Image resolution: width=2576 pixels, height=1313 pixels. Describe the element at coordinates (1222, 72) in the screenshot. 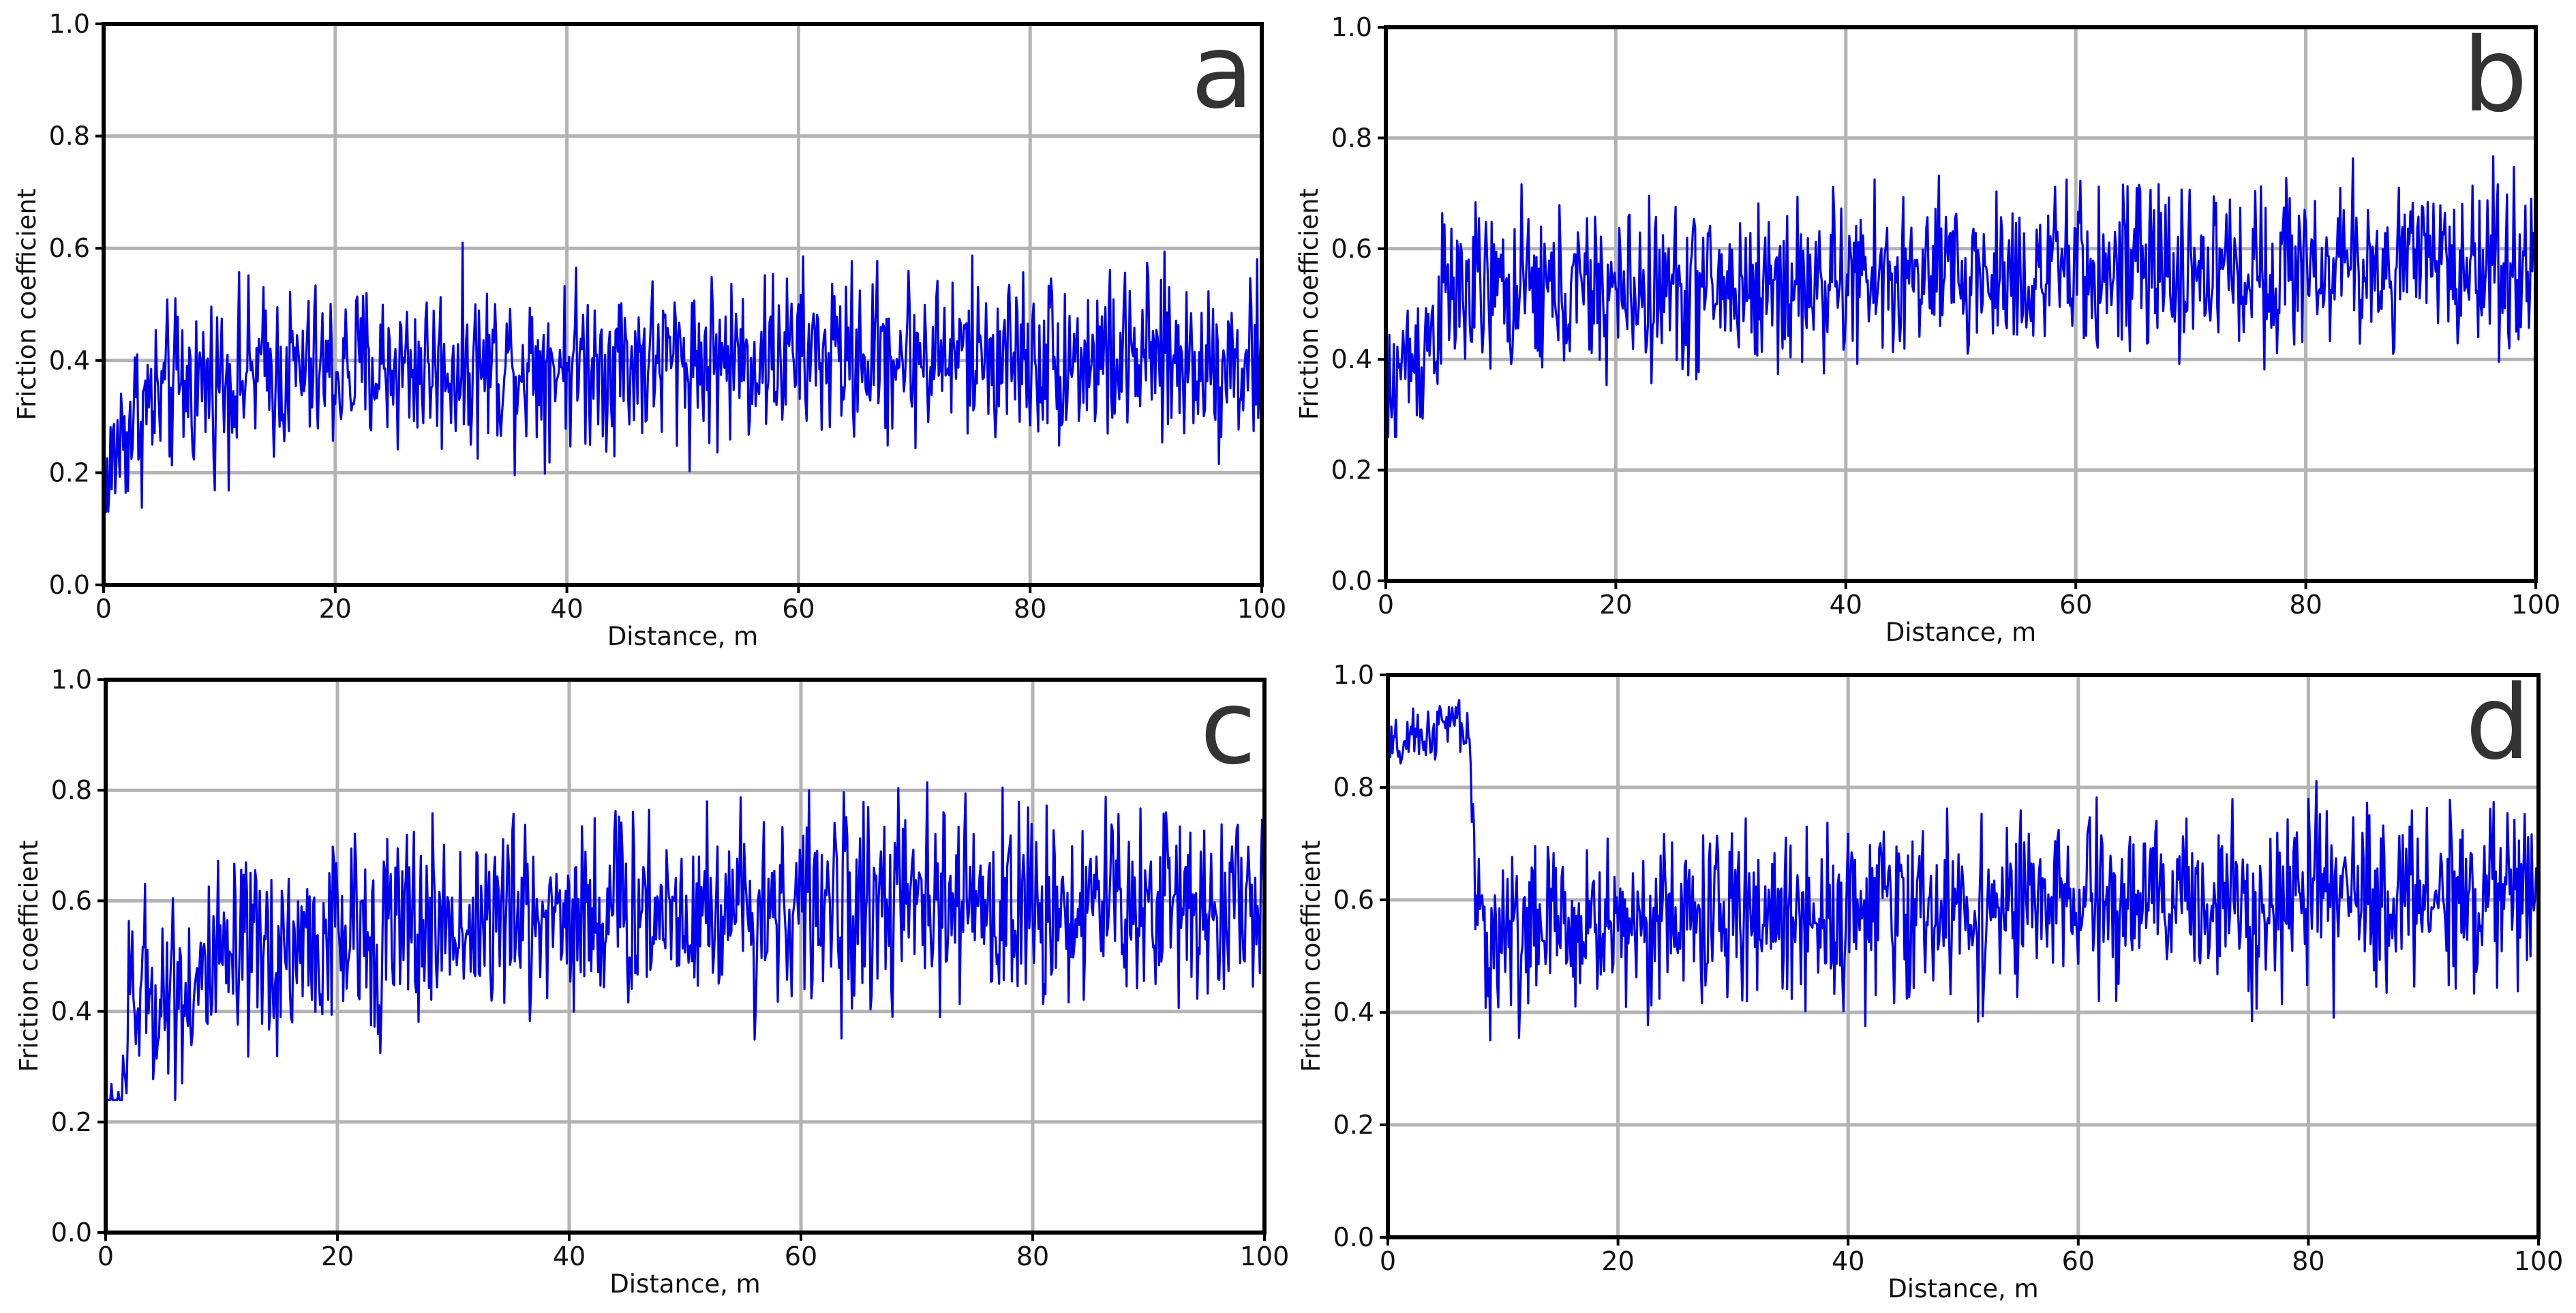

I see `panel-letter: a` at that location.